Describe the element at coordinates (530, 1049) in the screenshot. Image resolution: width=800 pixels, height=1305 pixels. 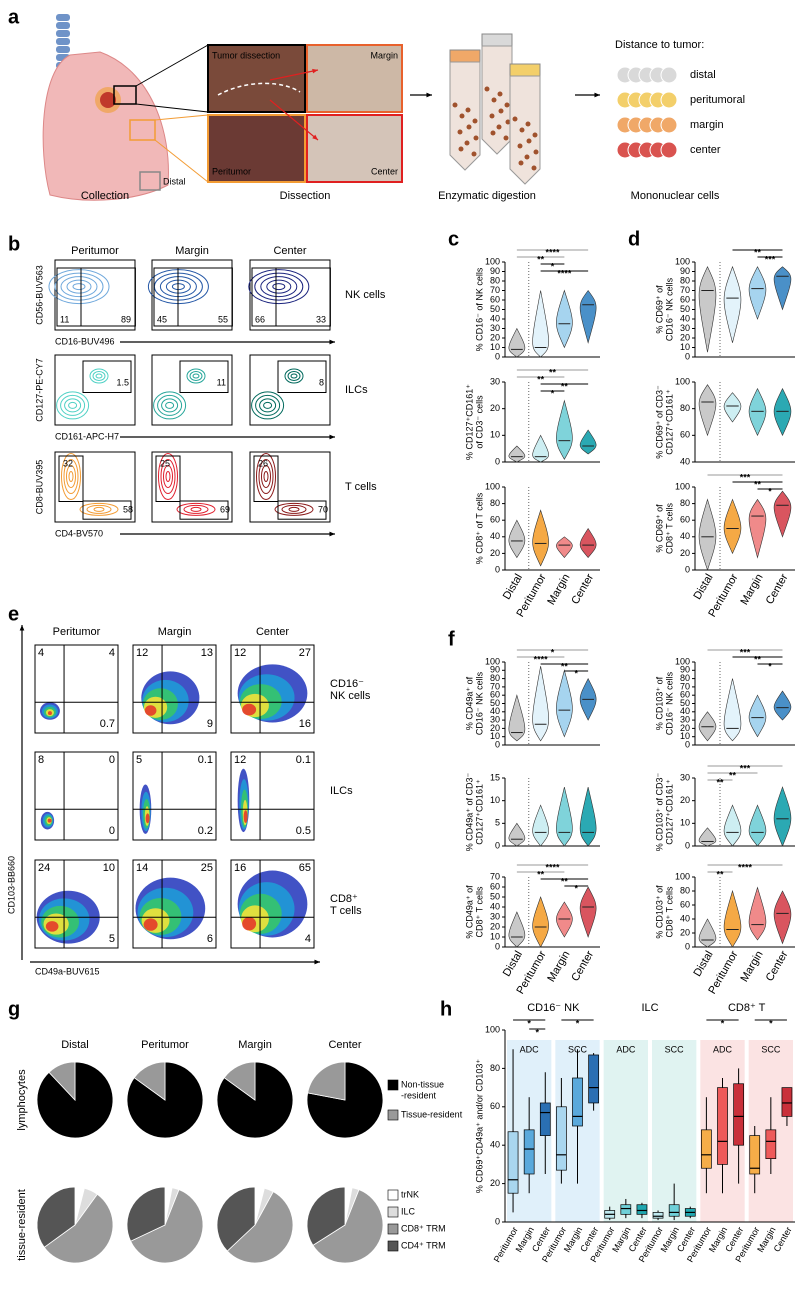
I see `subgroup-label: ADC` at that location.